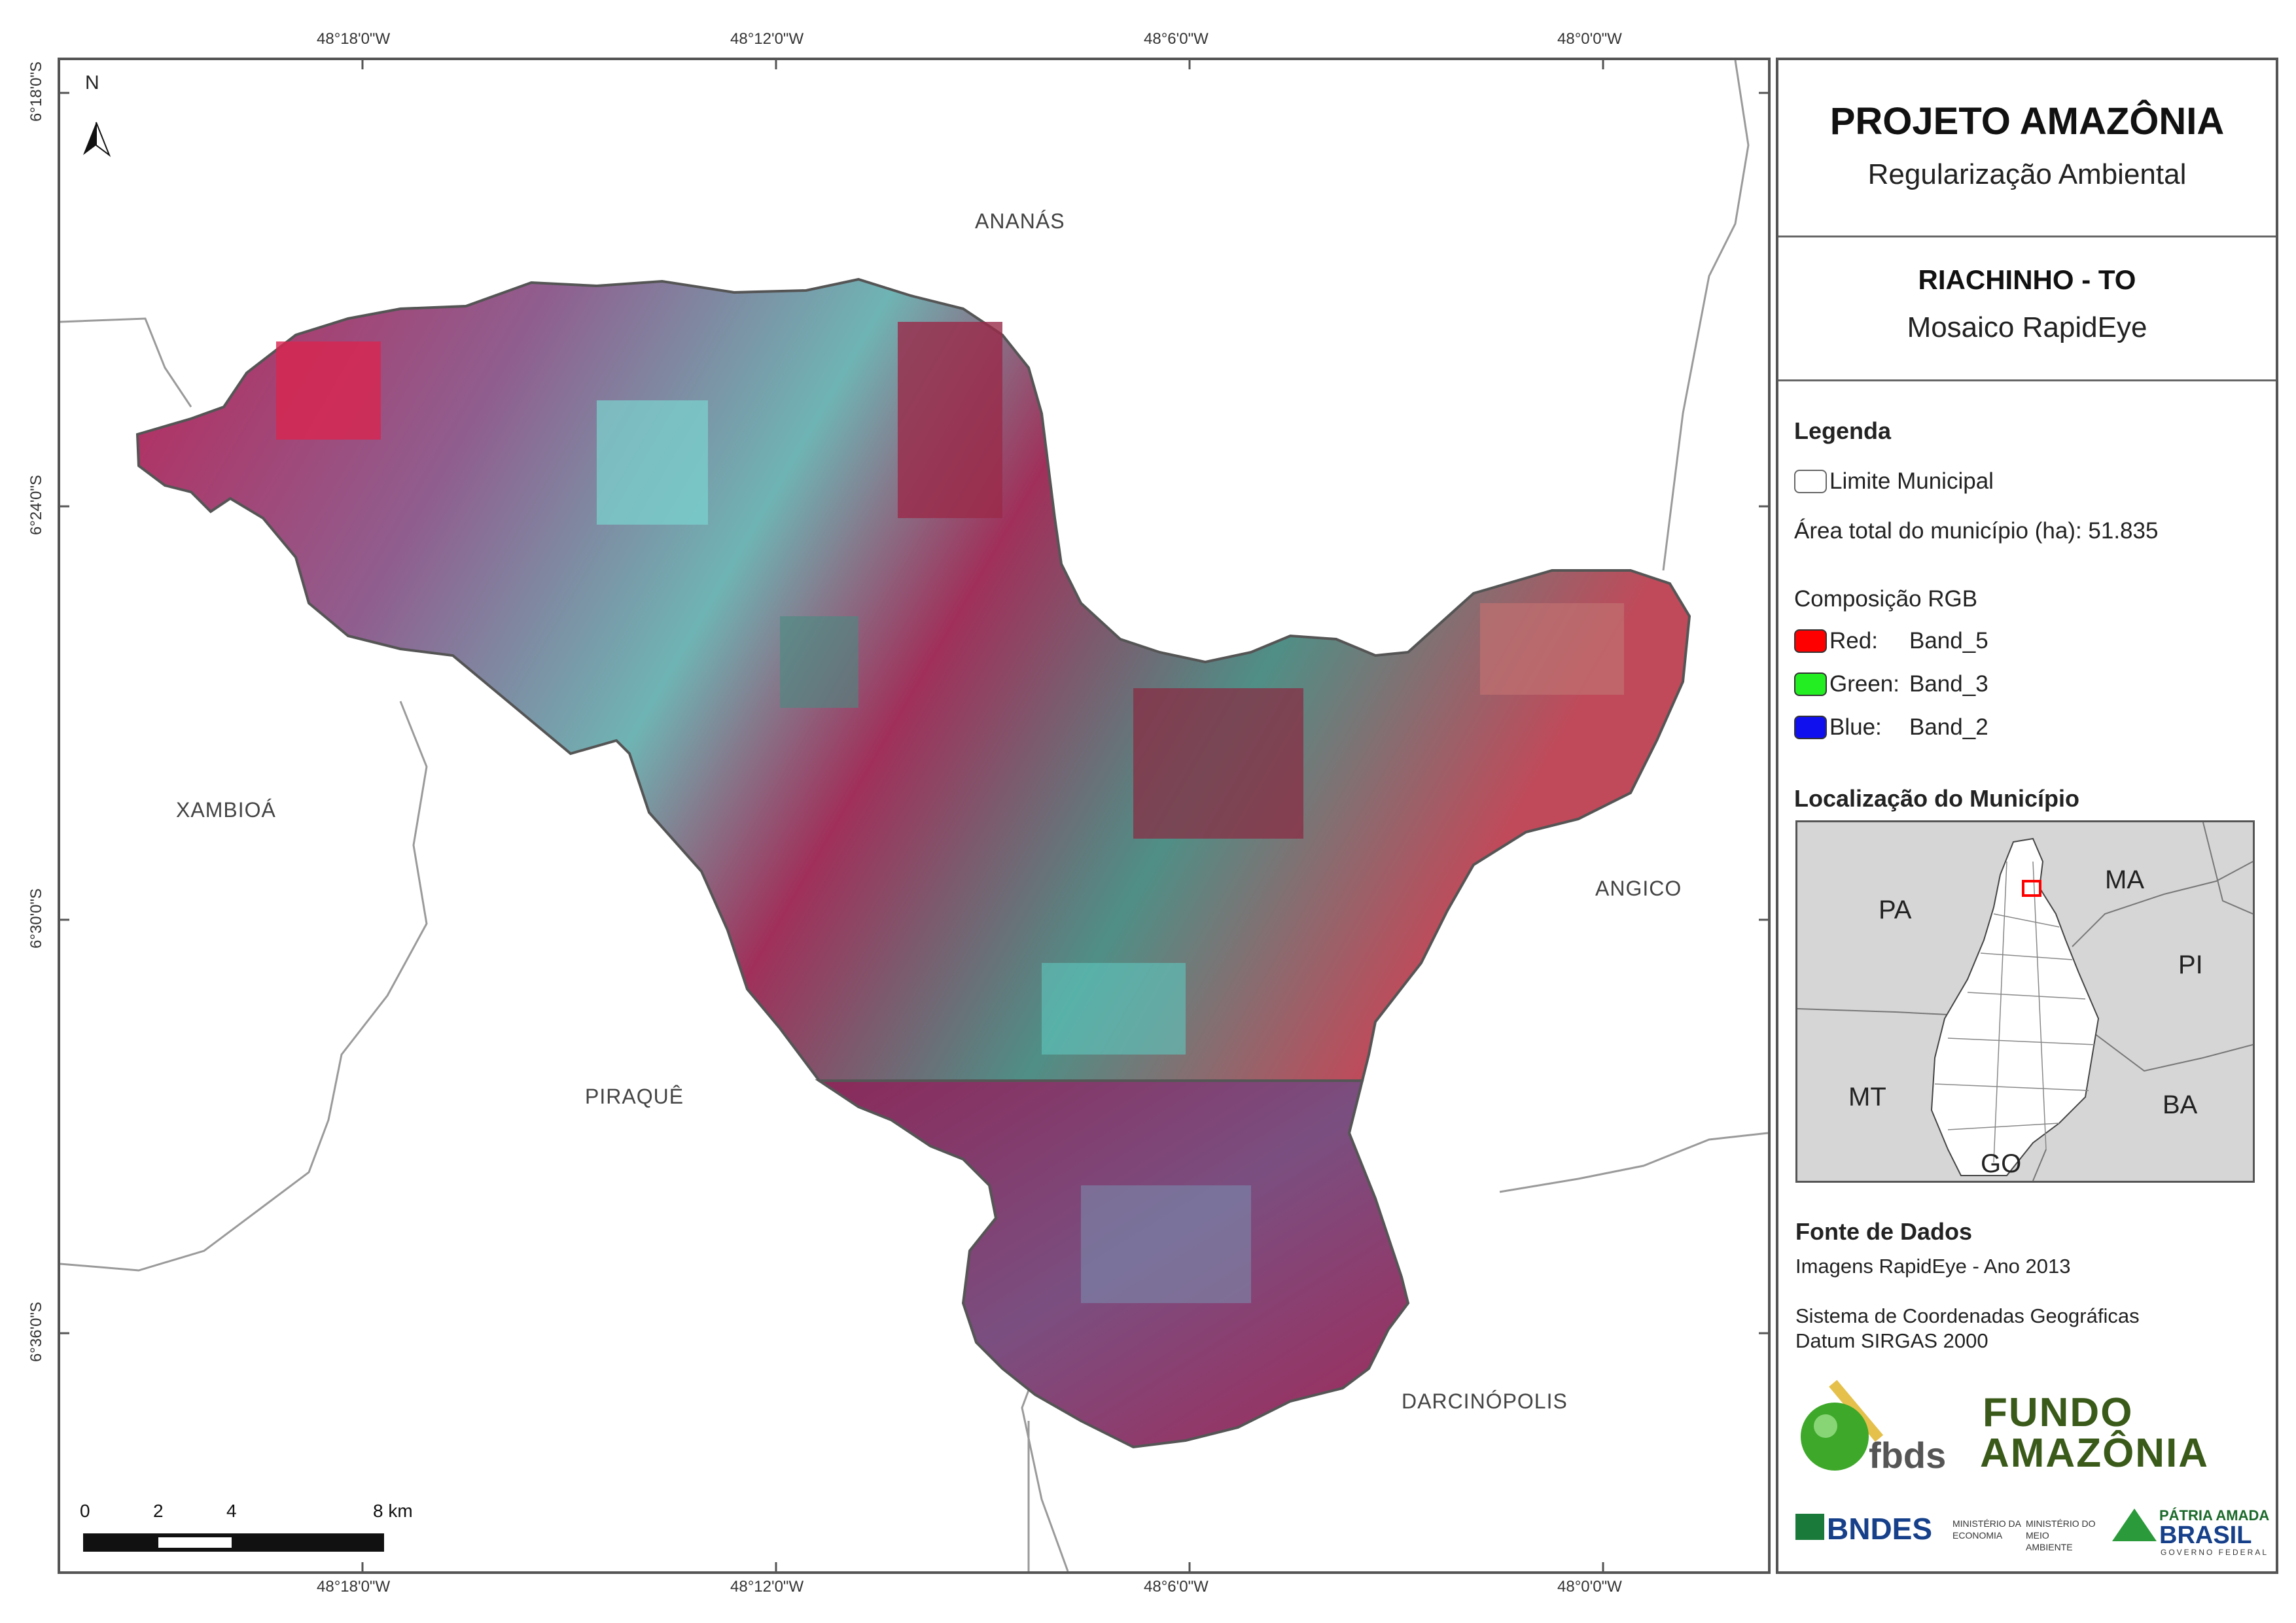 This screenshot has height=1623, width=2296. Describe the element at coordinates (1809, 1527) in the screenshot. I see `bndes-logo-icon` at that location.